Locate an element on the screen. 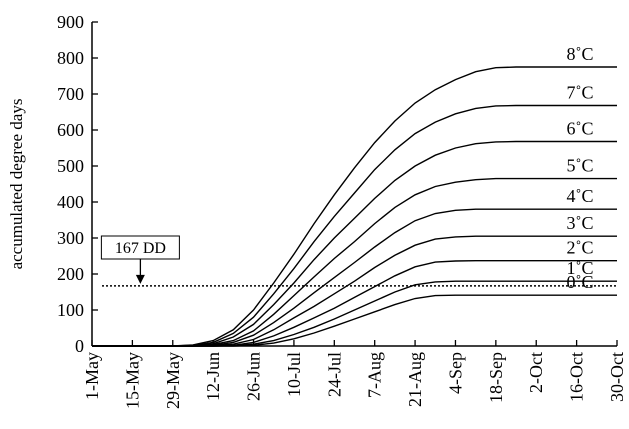 This screenshot has width=629, height=429. series-label: 8˚C is located at coordinates (580, 54).